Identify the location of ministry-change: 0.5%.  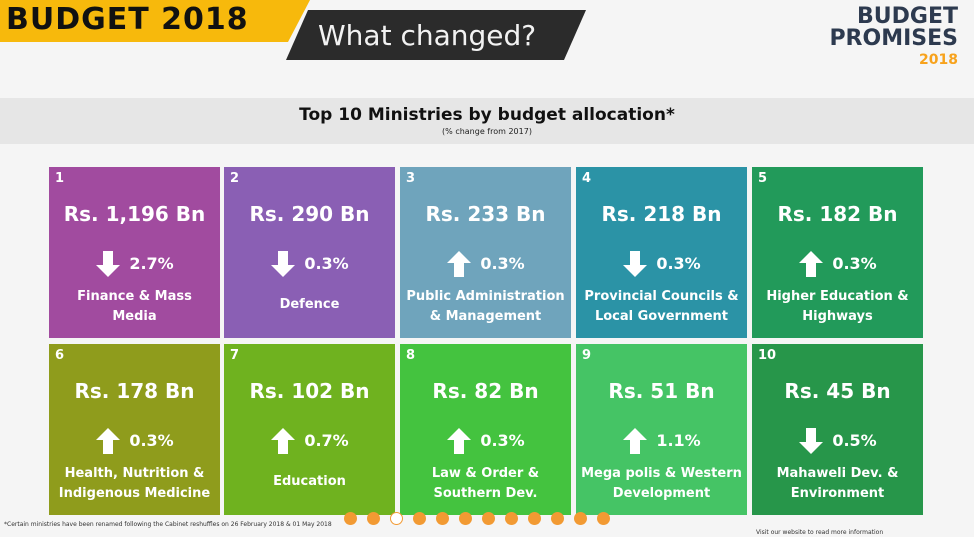
(837, 441).